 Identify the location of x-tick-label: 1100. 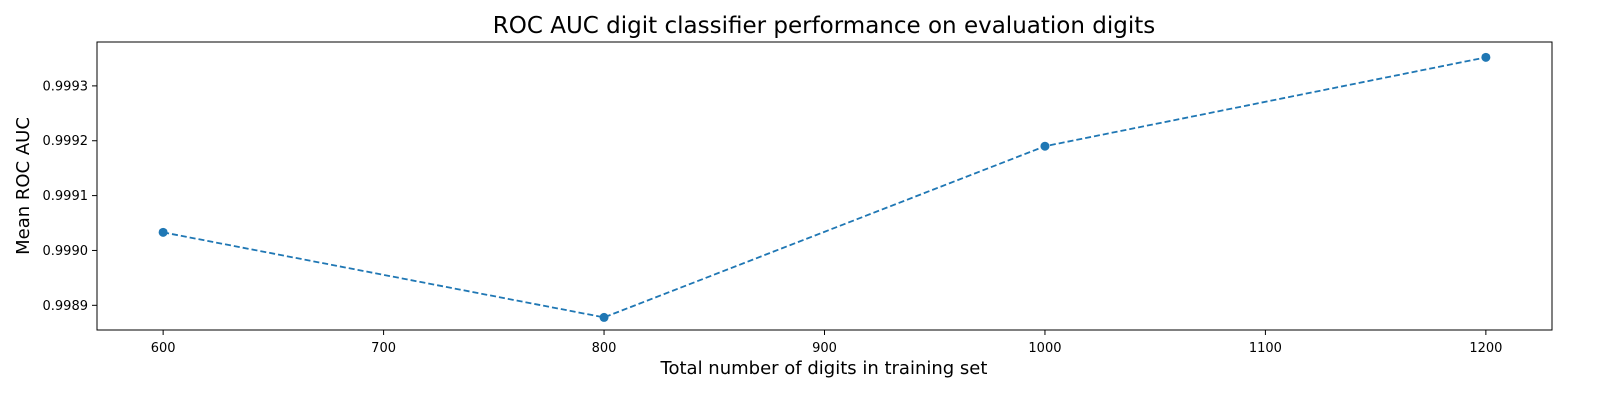
(1265, 348).